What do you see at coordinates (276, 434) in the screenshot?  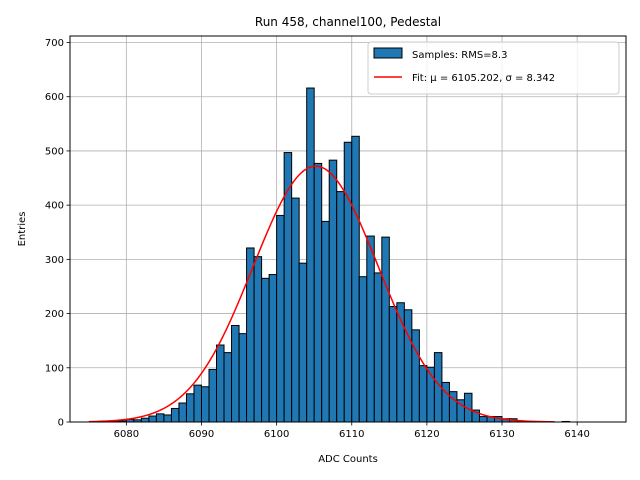 I see `x-tick-label: 6100` at bounding box center [276, 434].